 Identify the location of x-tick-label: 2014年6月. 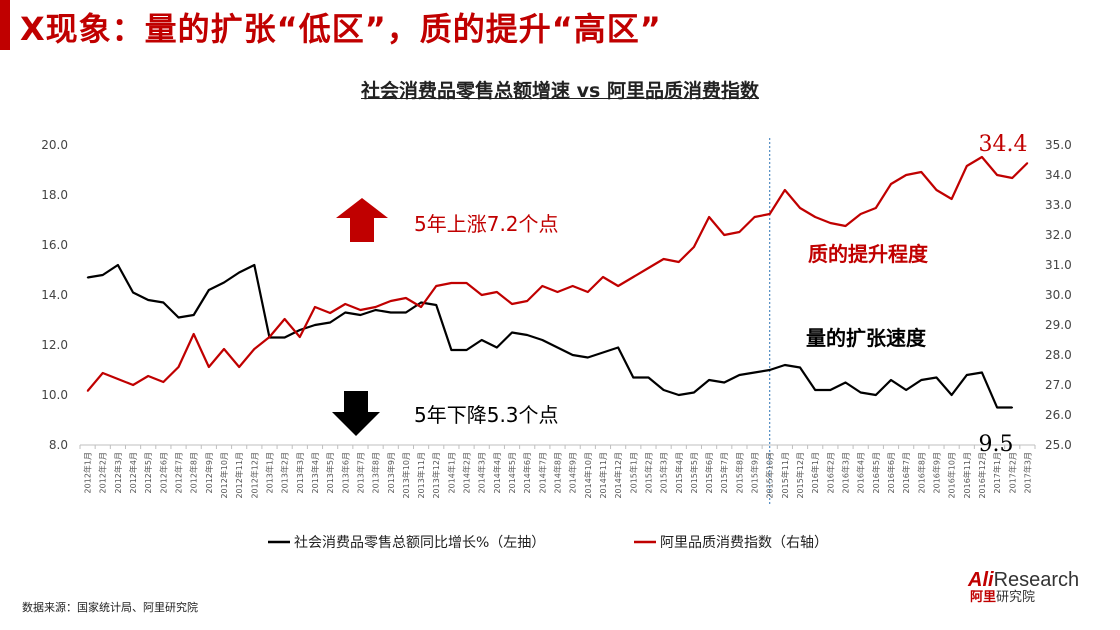
(527, 472).